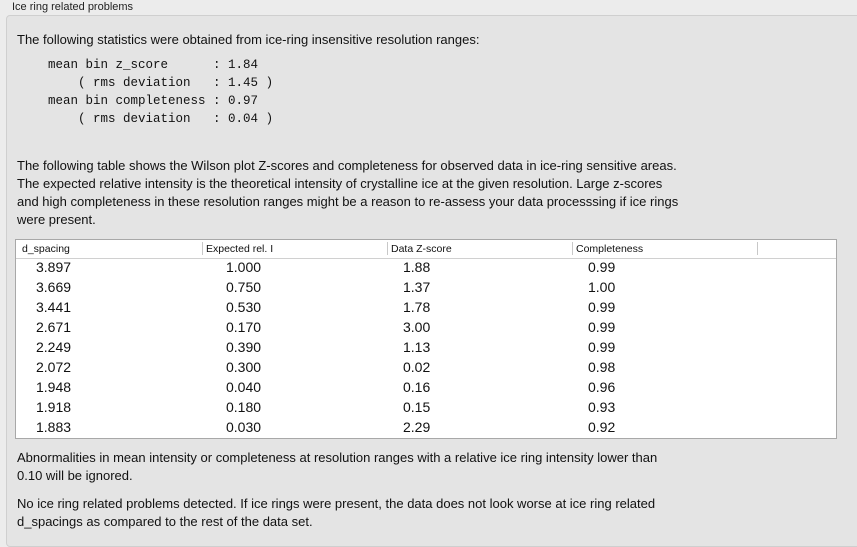  What do you see at coordinates (243, 65) in the screenshot?
I see `stat-value: 1.84` at bounding box center [243, 65].